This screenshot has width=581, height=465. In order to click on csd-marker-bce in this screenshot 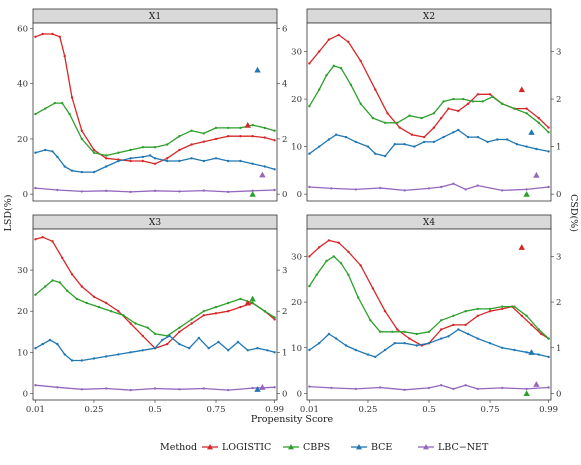, I will do `click(257, 389)`.